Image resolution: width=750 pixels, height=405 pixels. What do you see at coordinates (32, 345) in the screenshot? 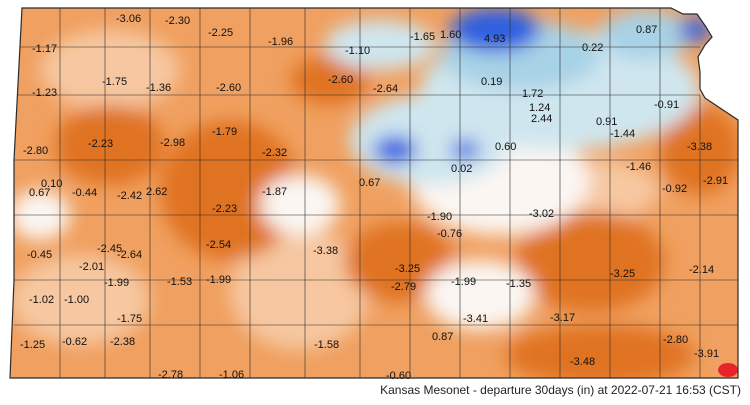
I see `station-value: -1.25` at bounding box center [32, 345].